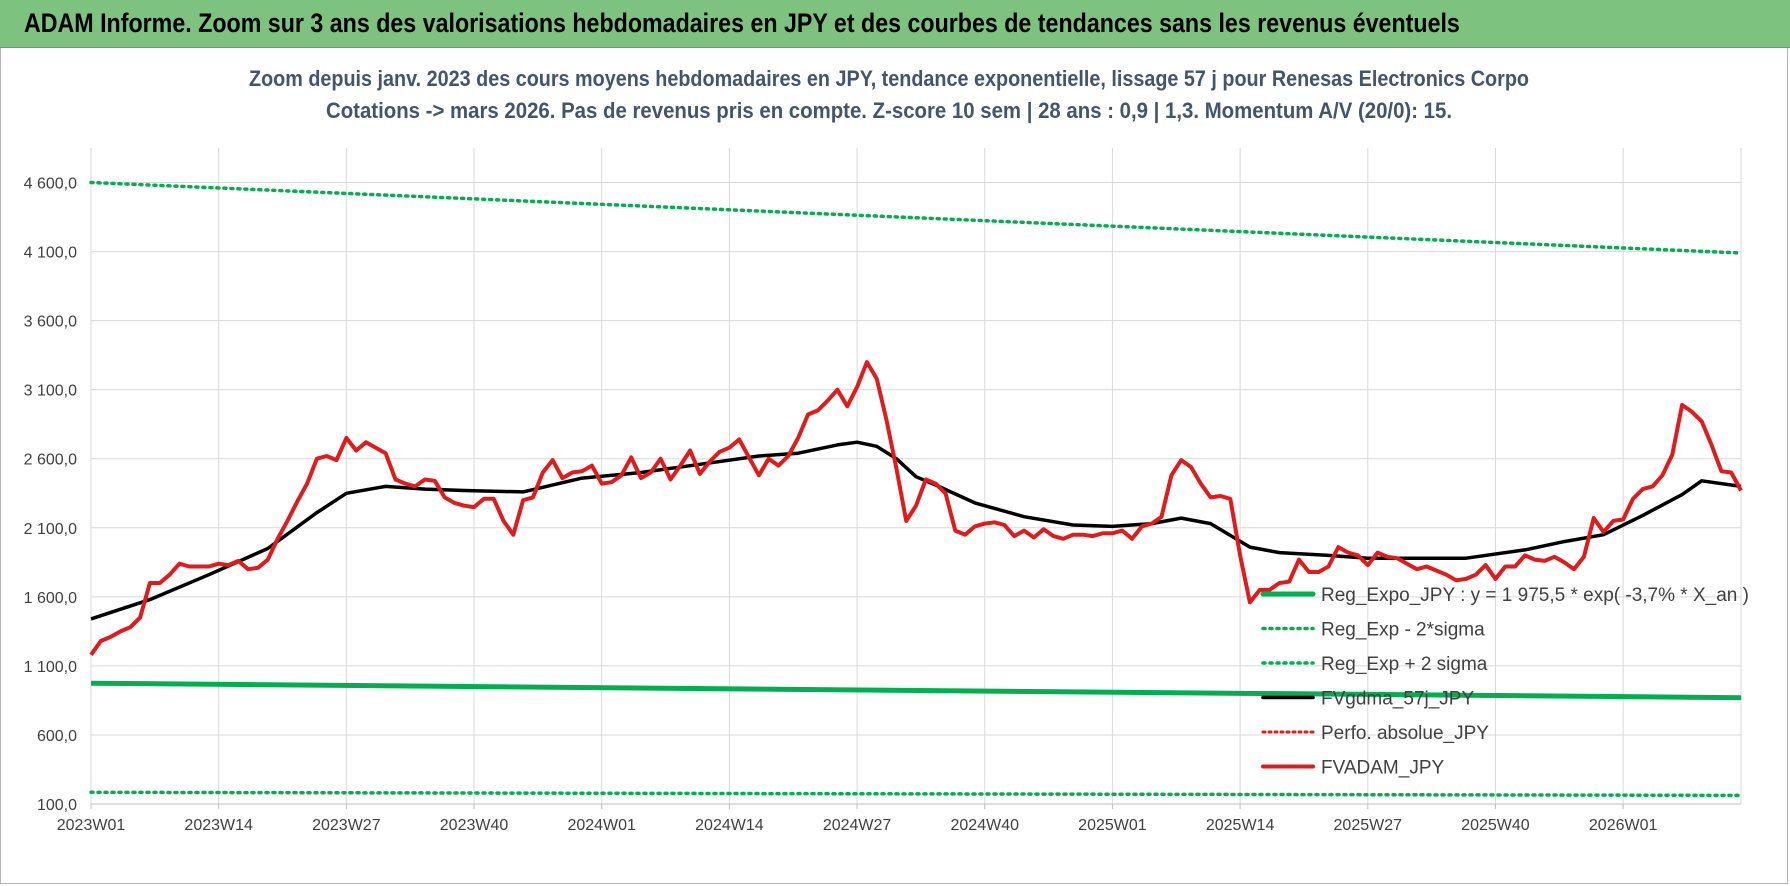  Describe the element at coordinates (1404, 664) in the screenshot. I see `legend-label: Reg_Exp + 2 sigma` at that location.